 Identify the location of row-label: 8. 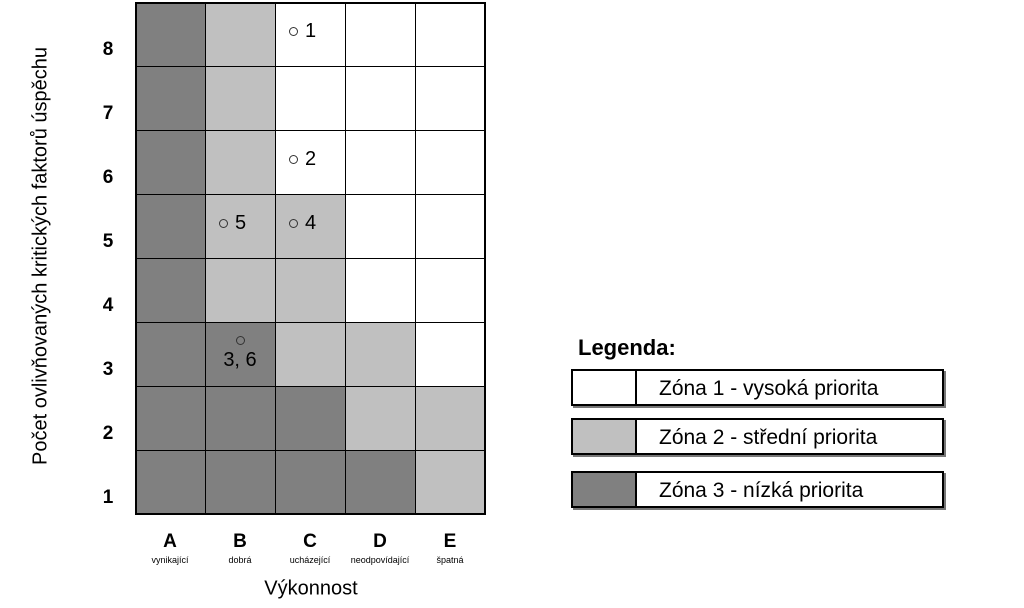
(108, 49).